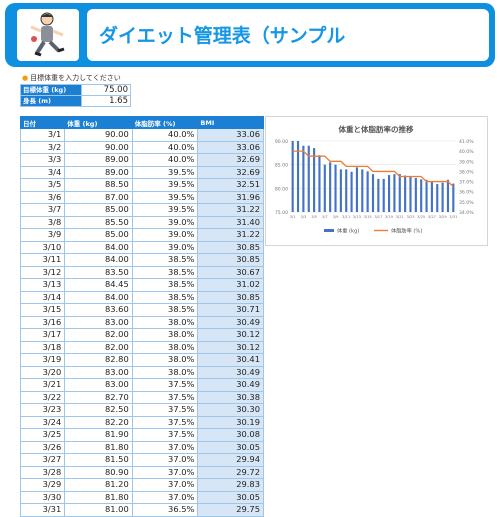  Describe the element at coordinates (230, 447) in the screenshot. I see `cell-bmi: 30.05` at that location.